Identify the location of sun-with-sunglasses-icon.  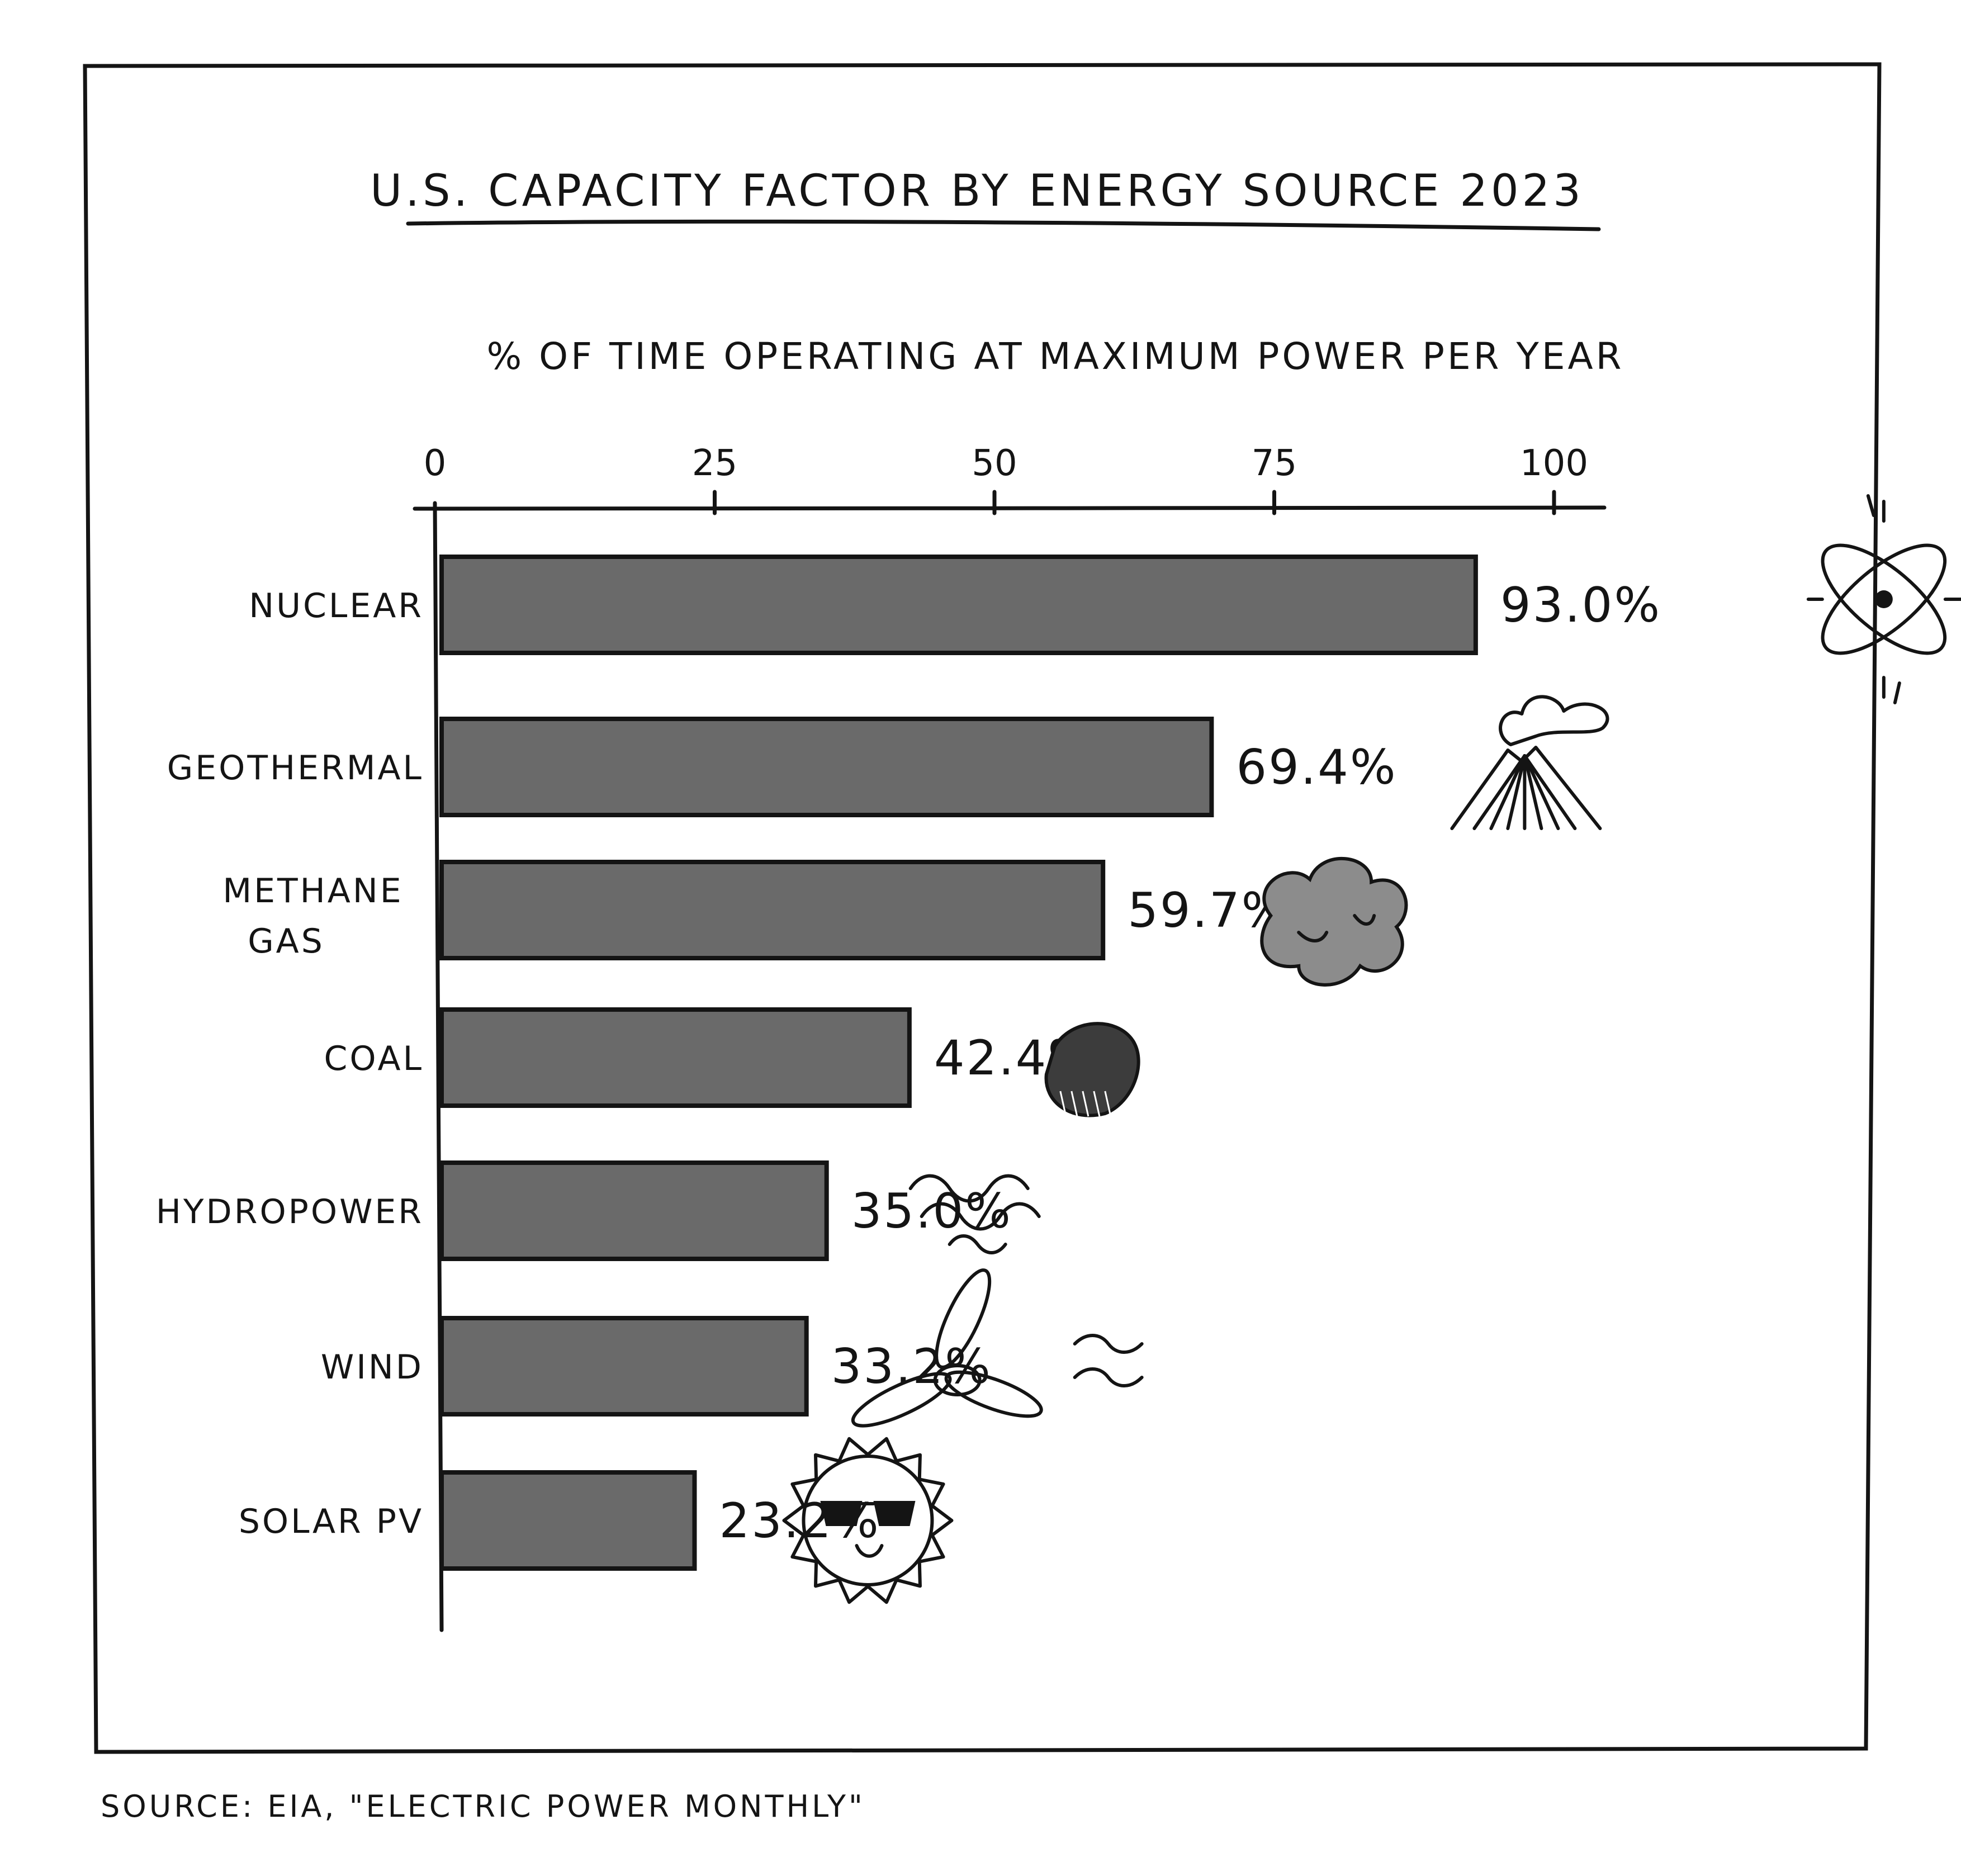
(868, 1520).